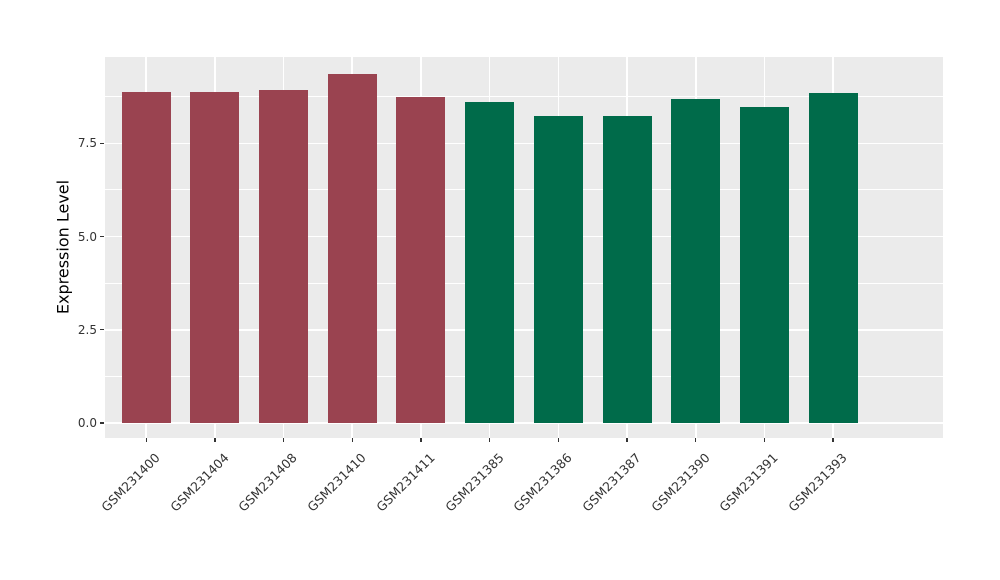  I want to click on y-axis-title: Expression Level, so click(63, 247).